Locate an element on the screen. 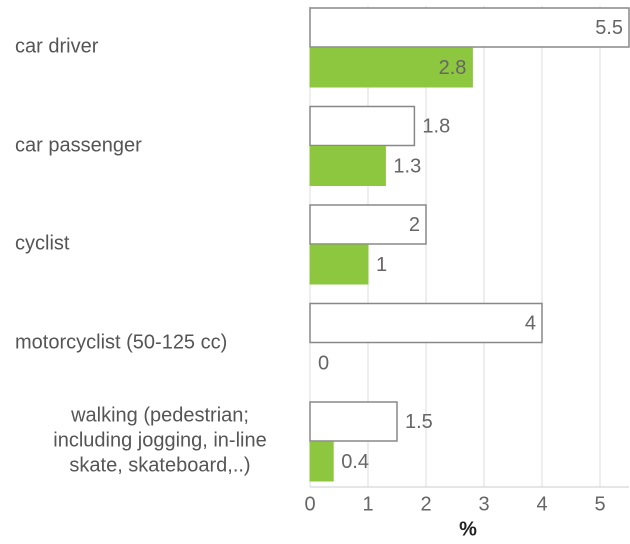  value-label: 4 is located at coordinates (530, 323).